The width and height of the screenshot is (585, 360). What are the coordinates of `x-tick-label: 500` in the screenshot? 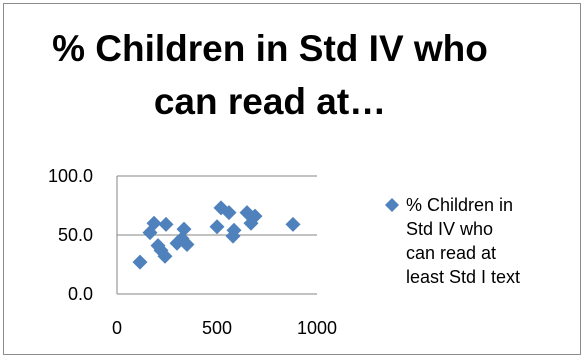 It's located at (217, 328).